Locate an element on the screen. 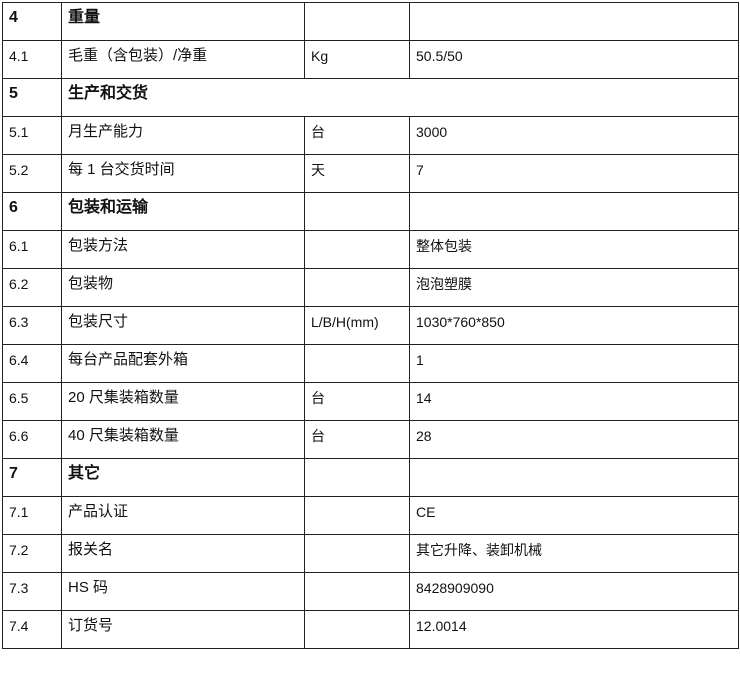 Image resolution: width=740 pixels, height=682 pixels. row-number-cell: 7.2 is located at coordinates (32, 553).